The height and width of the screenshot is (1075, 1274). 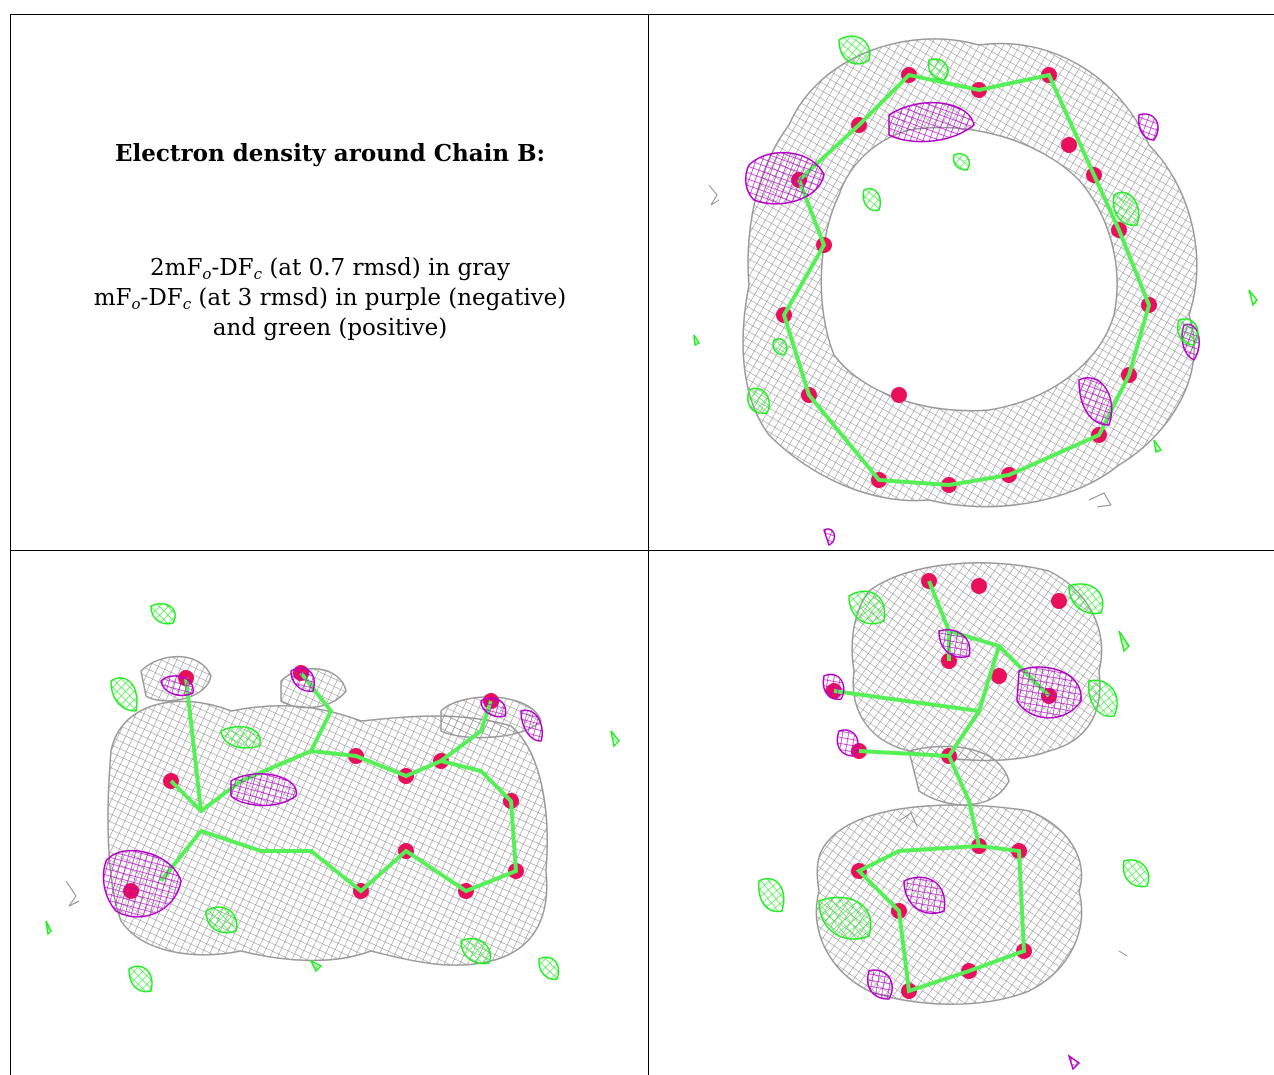 I want to click on negative-density-side, so click(x=322, y=792).